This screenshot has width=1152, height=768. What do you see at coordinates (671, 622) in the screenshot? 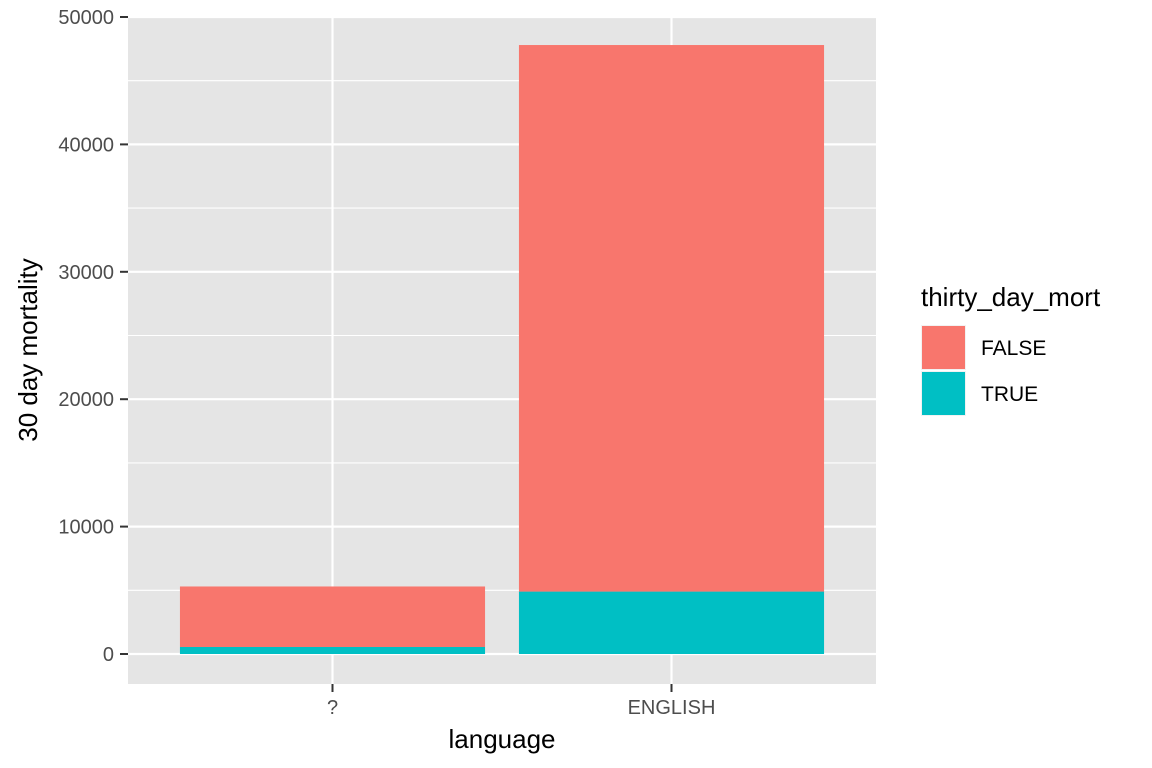
I see `bar-true-english` at bounding box center [671, 622].